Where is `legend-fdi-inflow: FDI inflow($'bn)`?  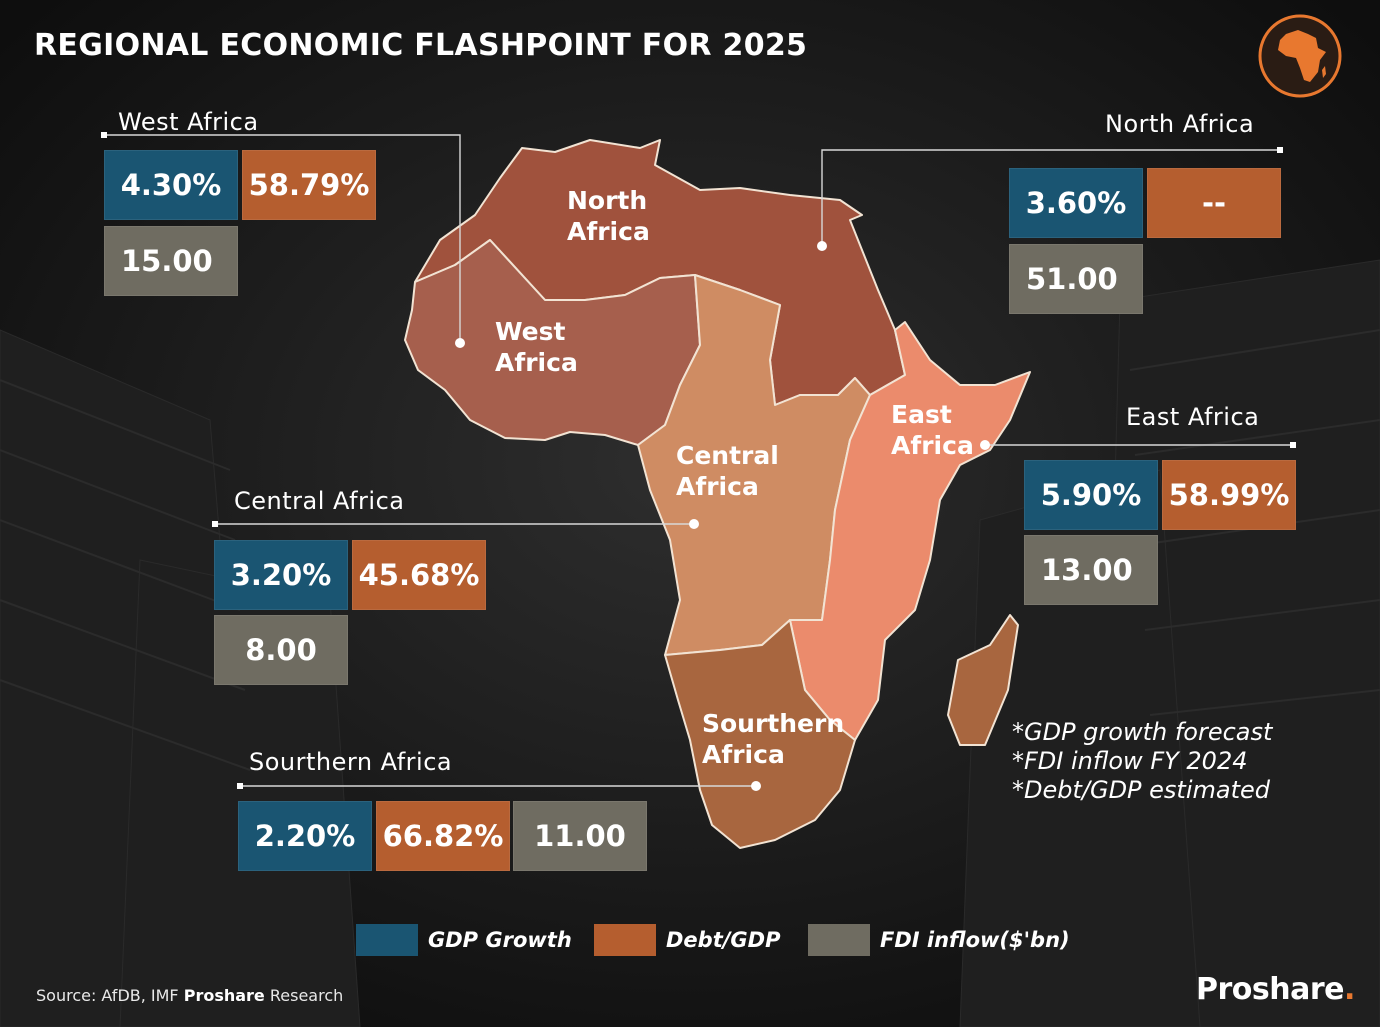
legend-fdi-inflow: FDI inflow($'bn) is located at coordinates (939, 940).